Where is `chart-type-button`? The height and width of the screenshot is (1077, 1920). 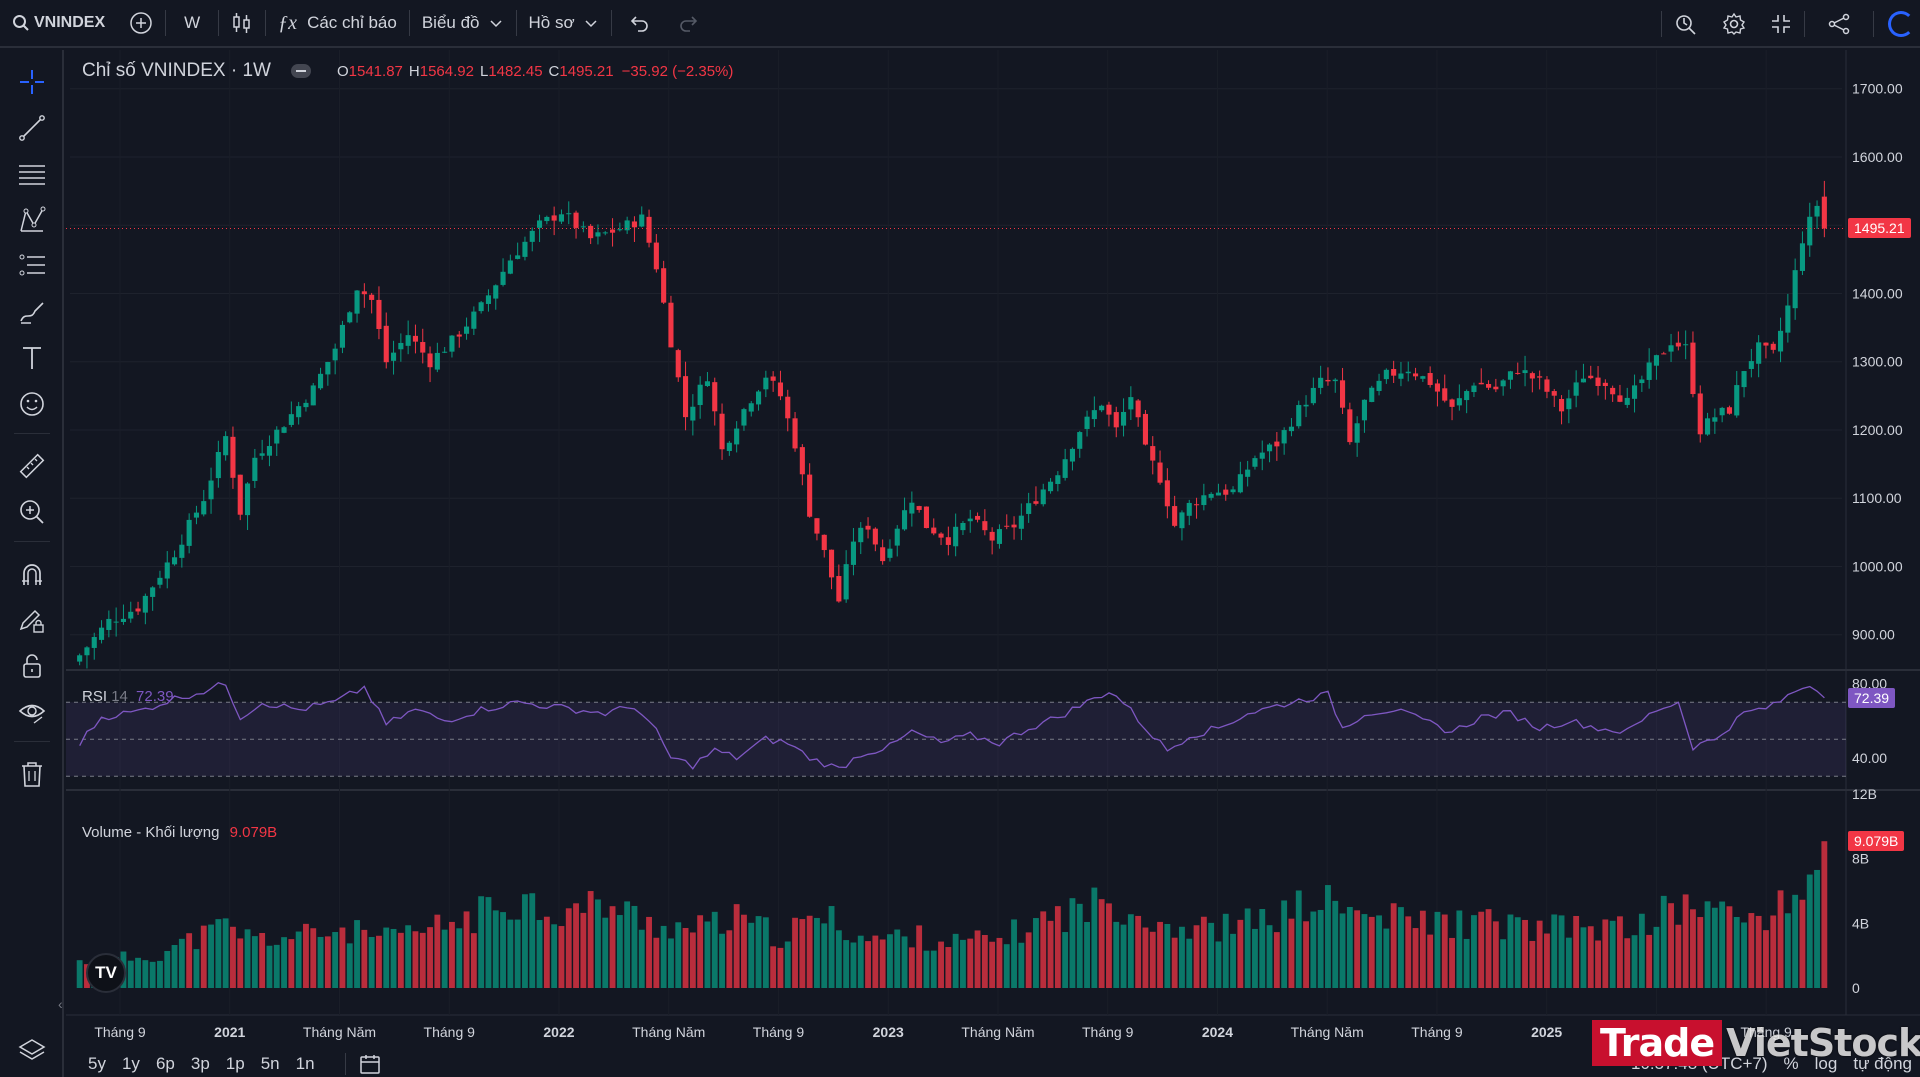
chart-type-button is located at coordinates (242, 23).